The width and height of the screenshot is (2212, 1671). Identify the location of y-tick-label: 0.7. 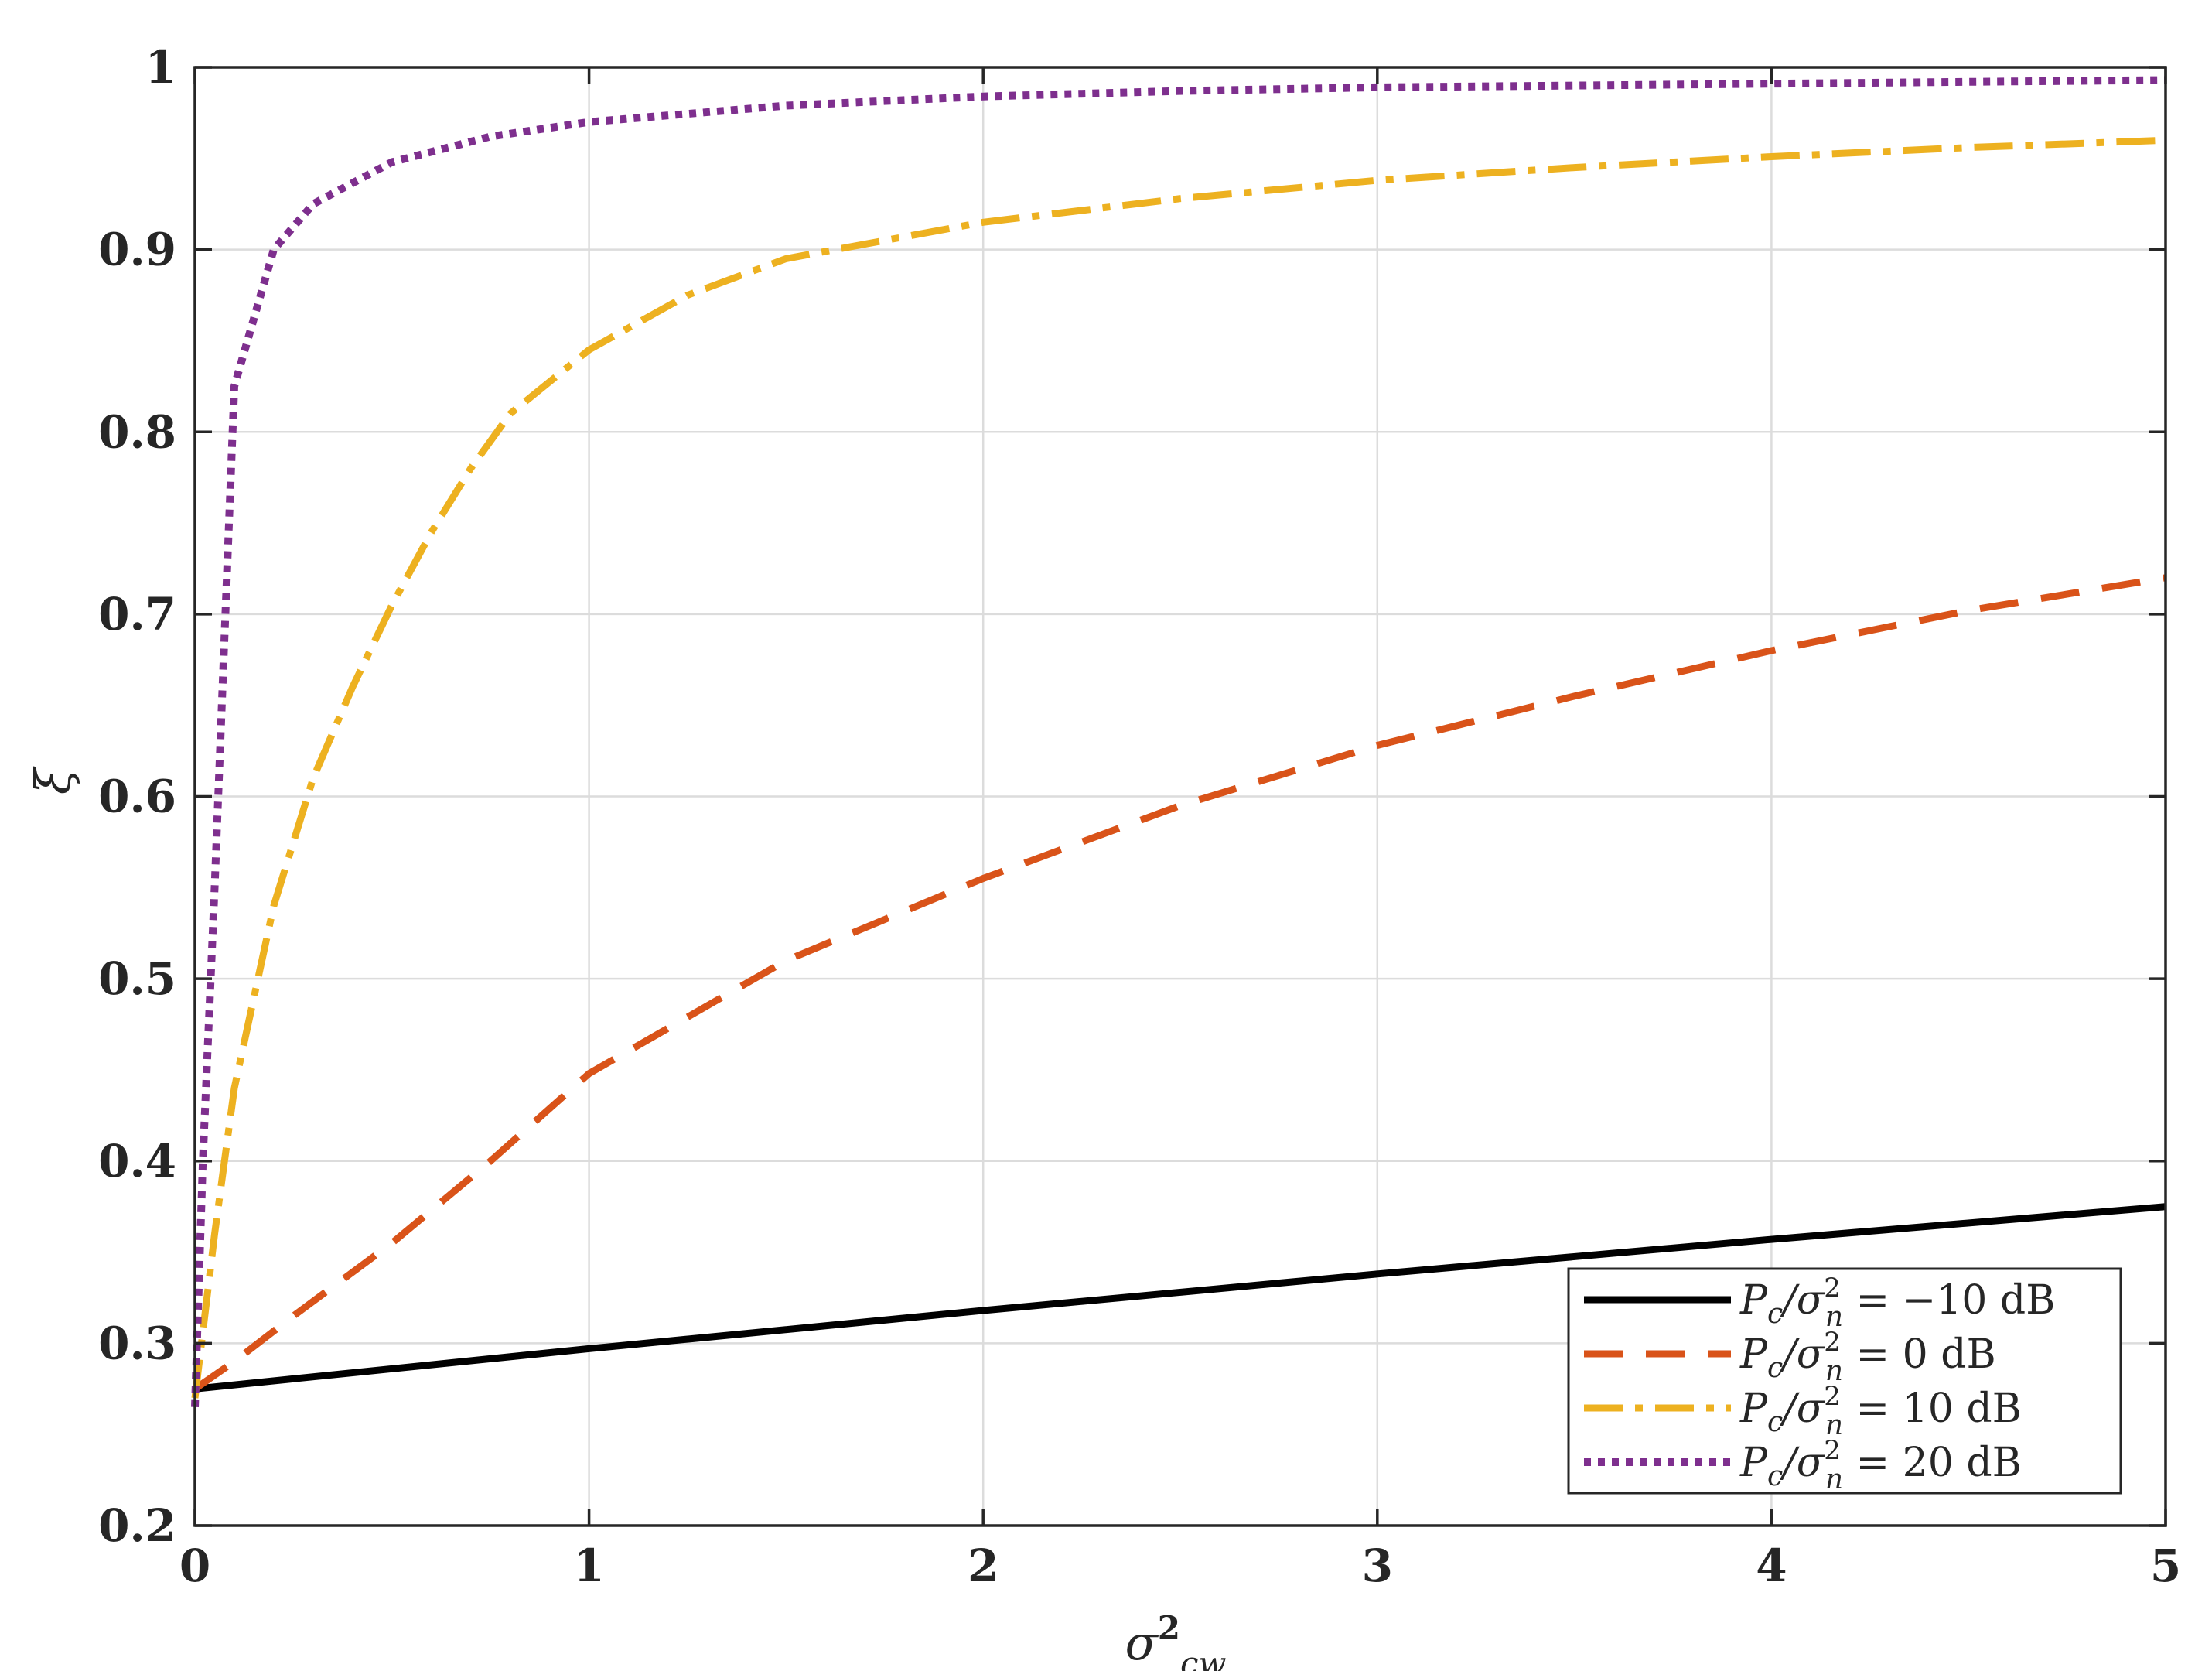
(137, 614).